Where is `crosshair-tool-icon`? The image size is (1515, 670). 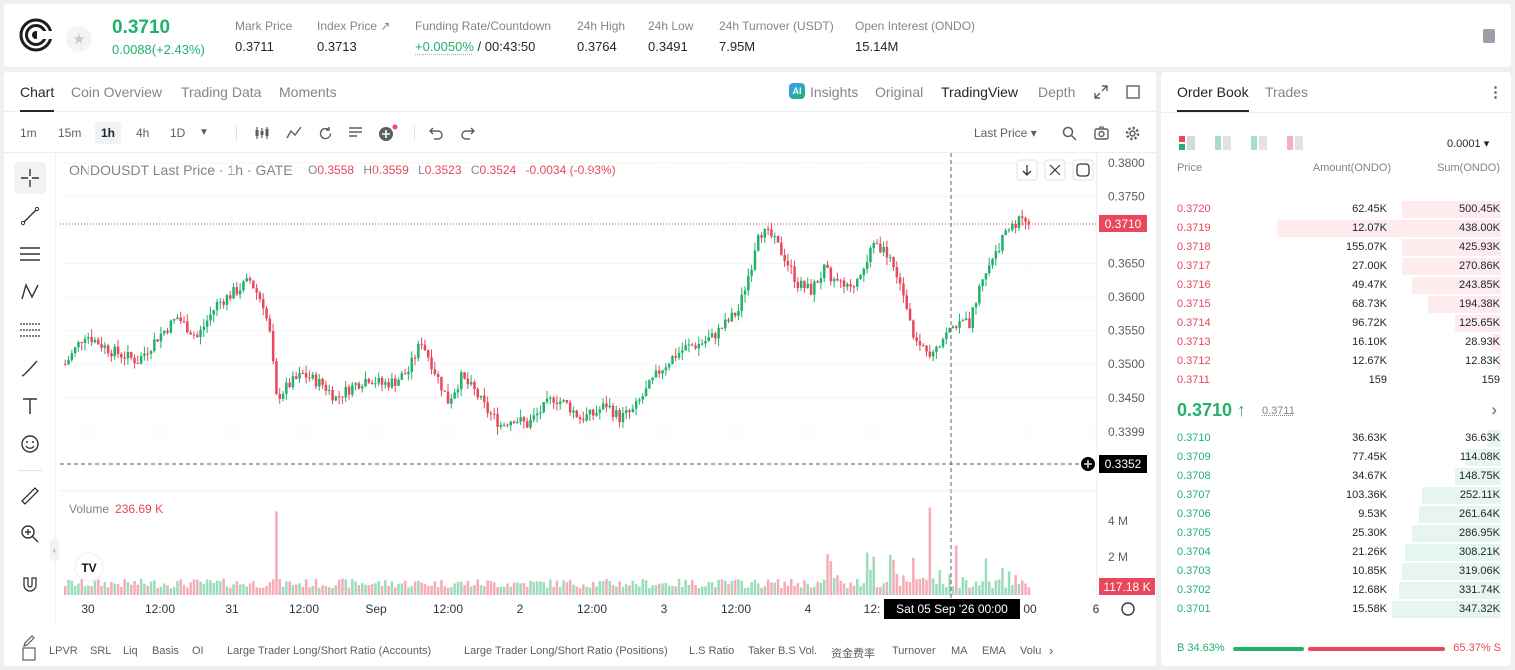 crosshair-tool-icon is located at coordinates (30, 178).